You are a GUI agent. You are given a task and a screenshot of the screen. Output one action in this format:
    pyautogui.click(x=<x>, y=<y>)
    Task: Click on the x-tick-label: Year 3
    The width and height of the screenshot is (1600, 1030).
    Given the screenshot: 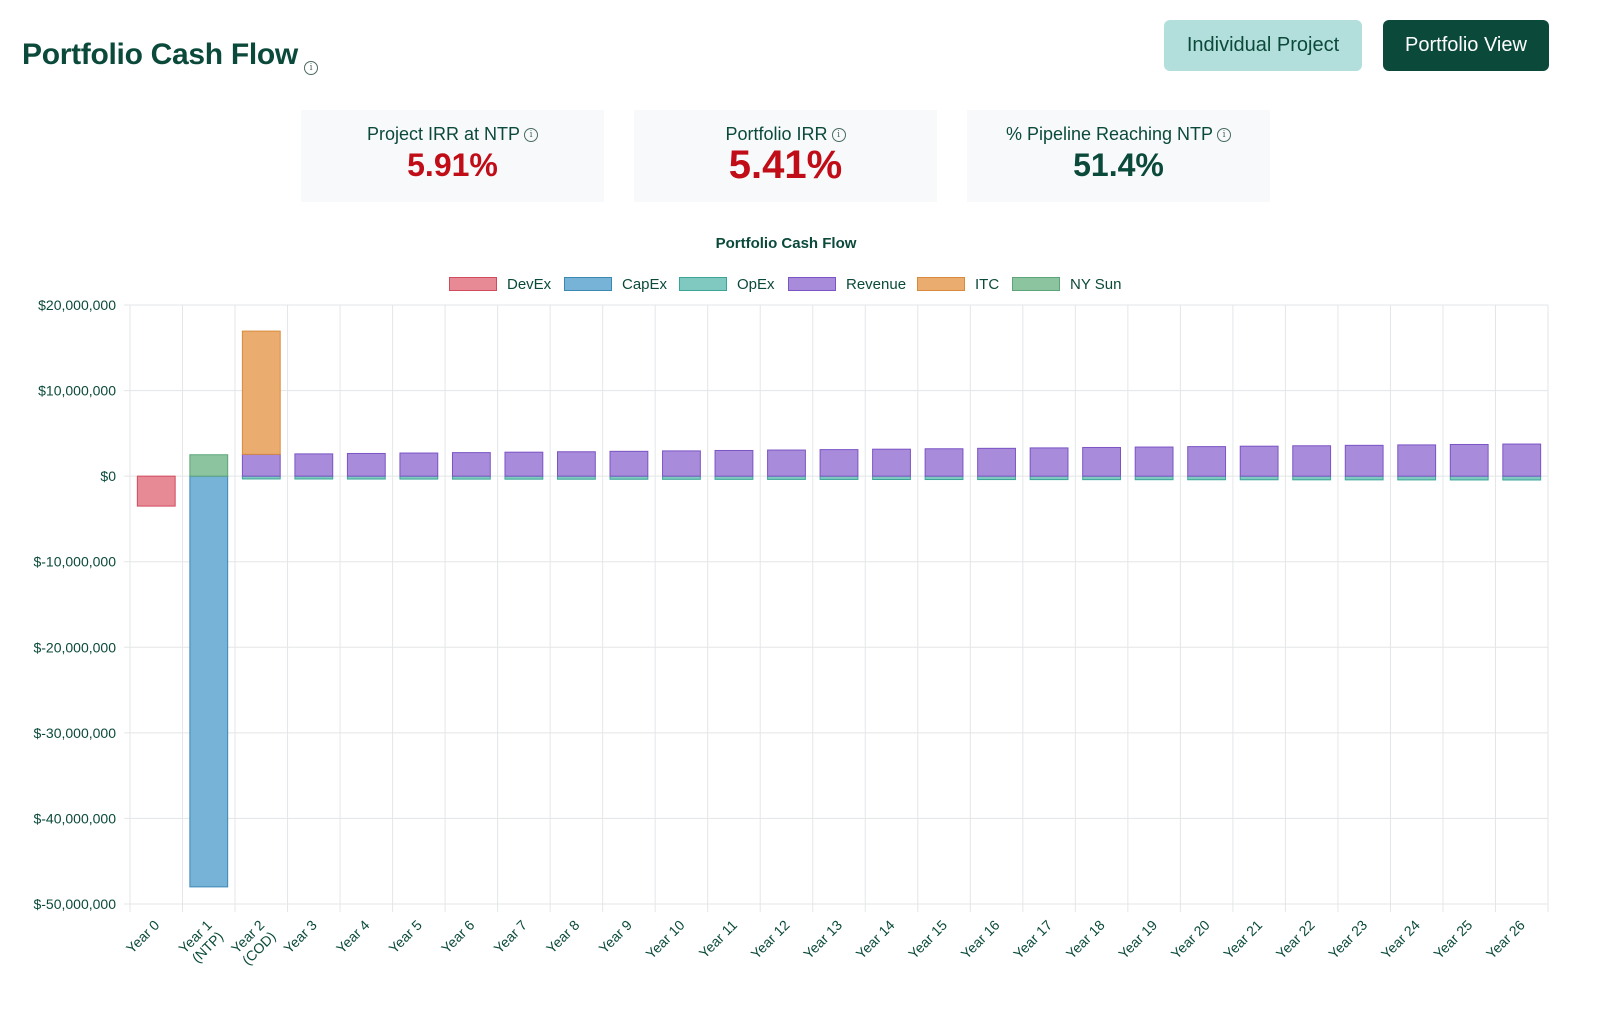 What is the action you would take?
    pyautogui.click(x=300, y=937)
    